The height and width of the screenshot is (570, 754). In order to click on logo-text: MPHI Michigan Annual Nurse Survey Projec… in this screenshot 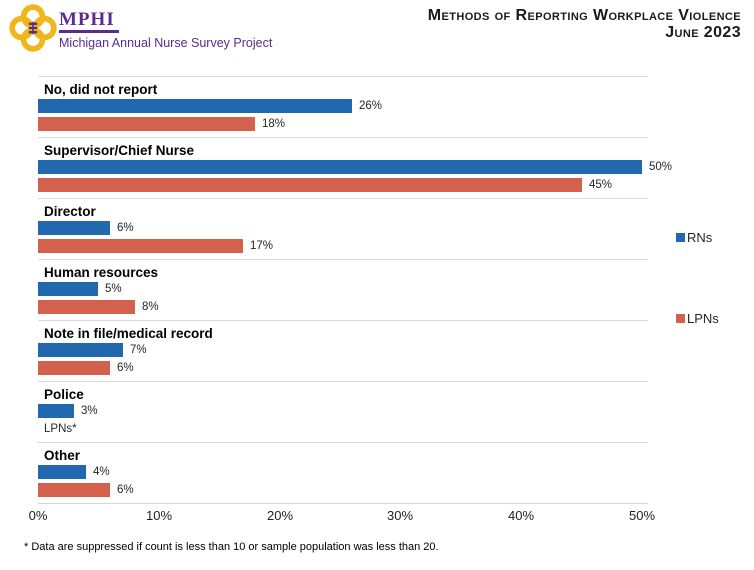, I will do `click(165, 26)`.